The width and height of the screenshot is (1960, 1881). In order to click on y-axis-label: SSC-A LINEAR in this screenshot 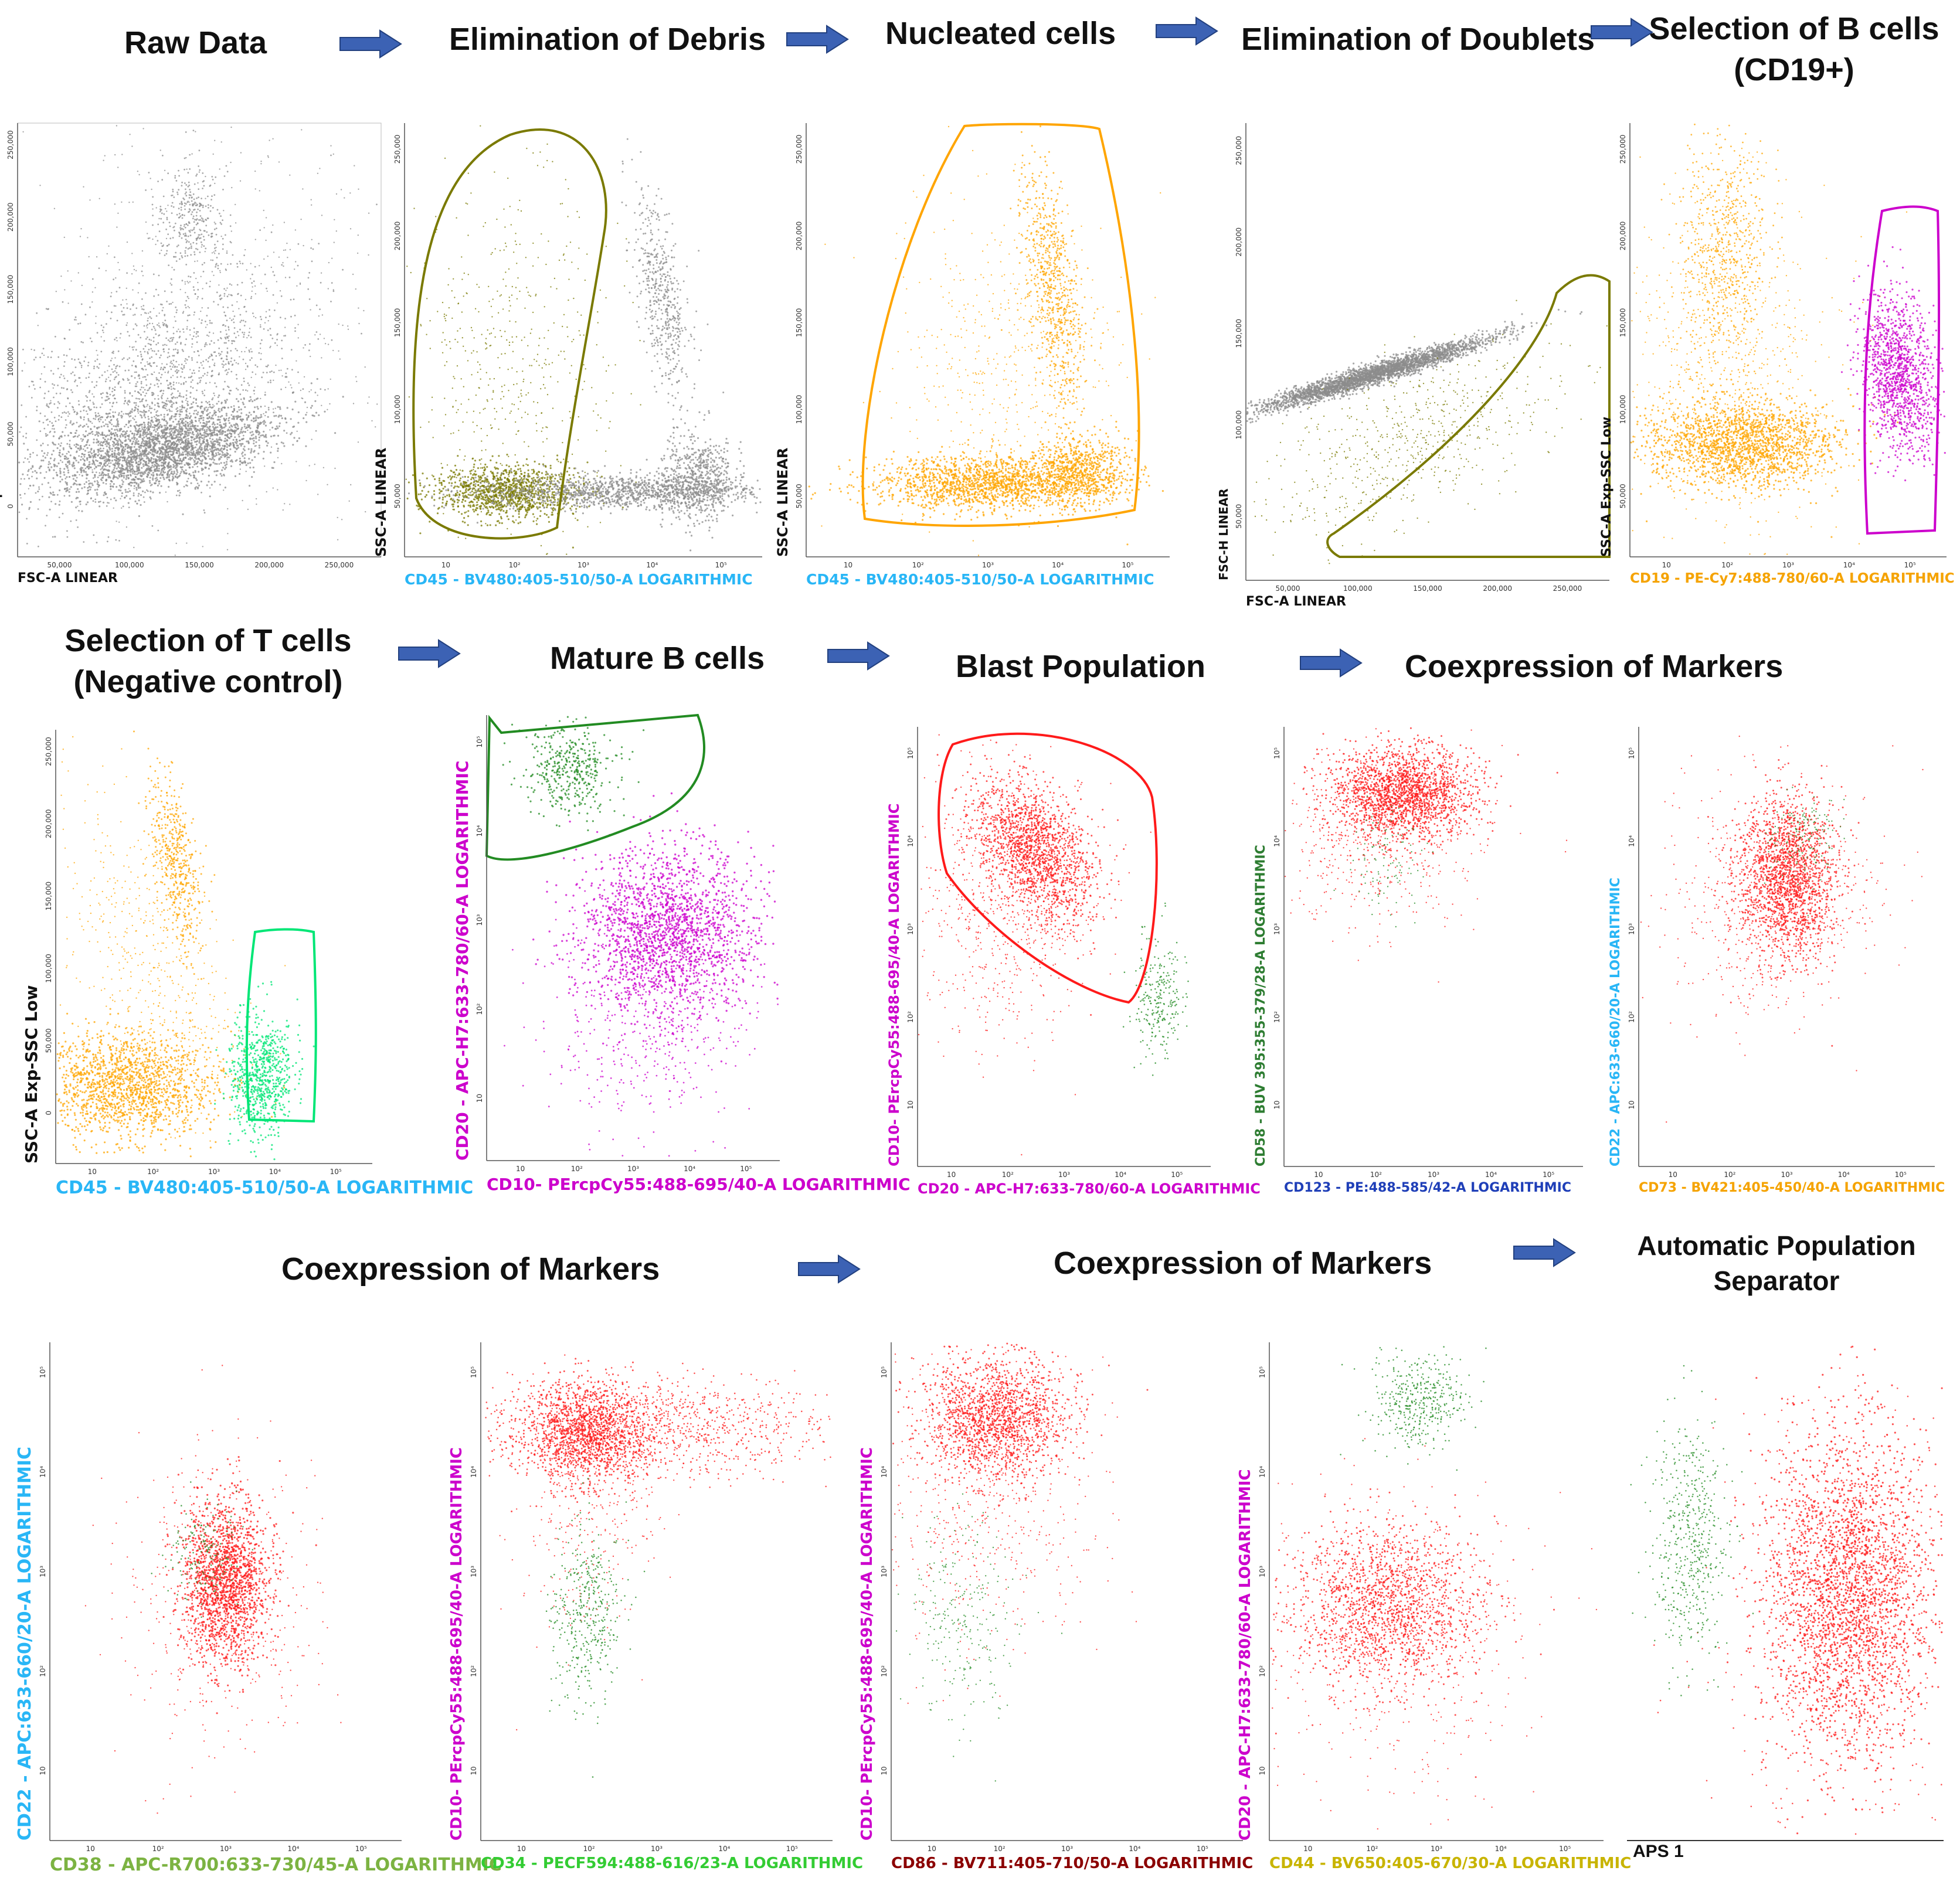, I will do `click(381, 340)`.